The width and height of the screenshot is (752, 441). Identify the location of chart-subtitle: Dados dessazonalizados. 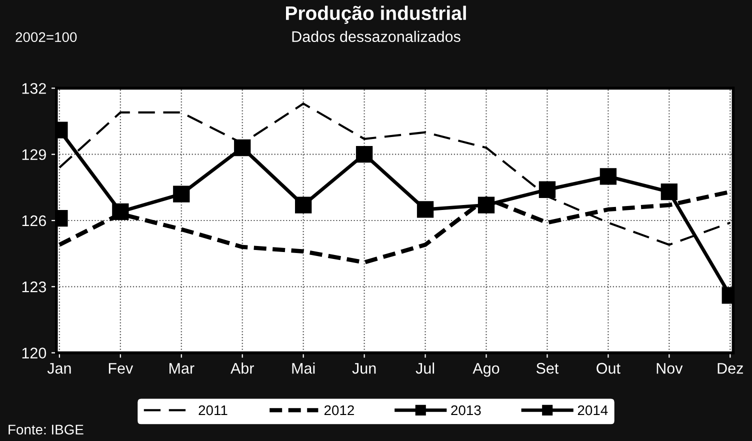
(376, 36).